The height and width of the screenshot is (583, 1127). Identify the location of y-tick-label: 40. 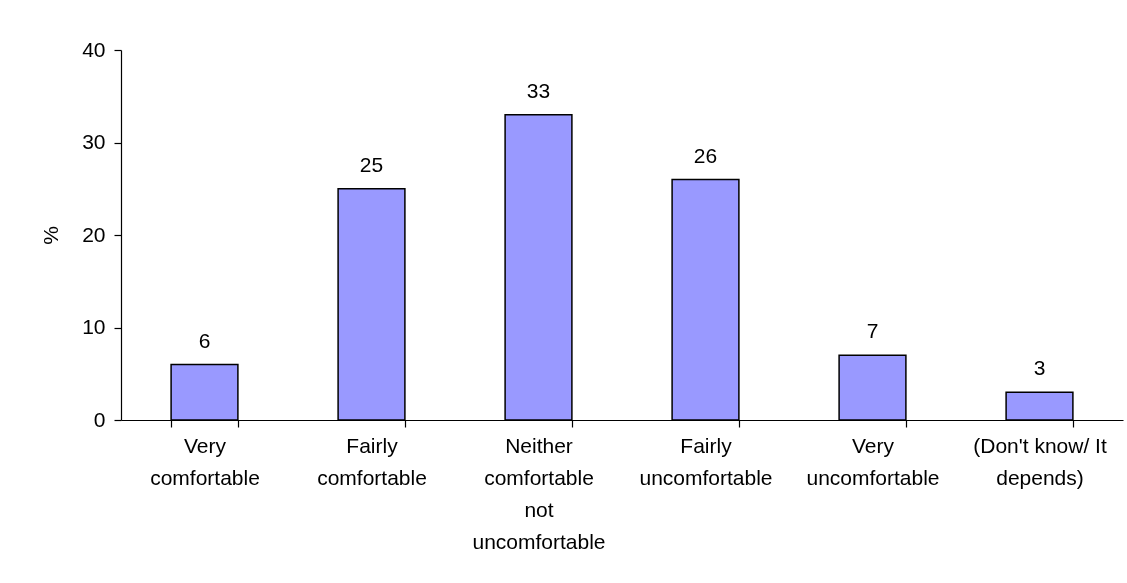
(94, 49).